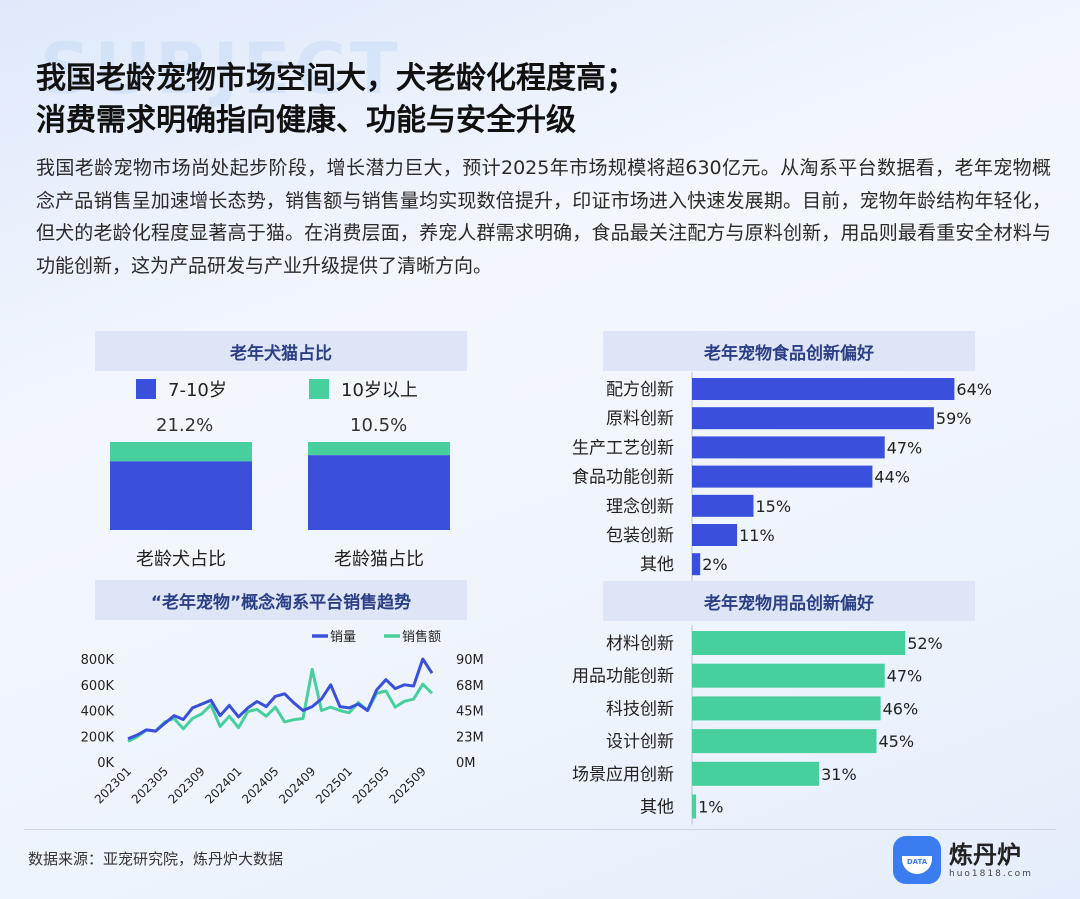  Describe the element at coordinates (640, 709) in the screenshot. I see `supplies-category-2: 科技创新` at that location.